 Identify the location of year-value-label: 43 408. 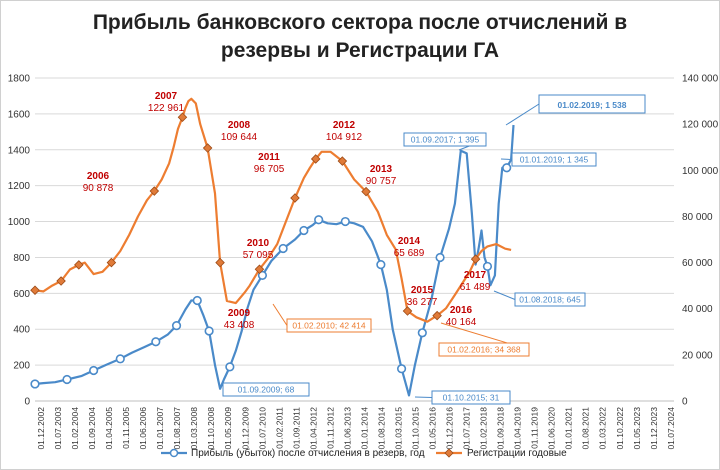
(239, 325).